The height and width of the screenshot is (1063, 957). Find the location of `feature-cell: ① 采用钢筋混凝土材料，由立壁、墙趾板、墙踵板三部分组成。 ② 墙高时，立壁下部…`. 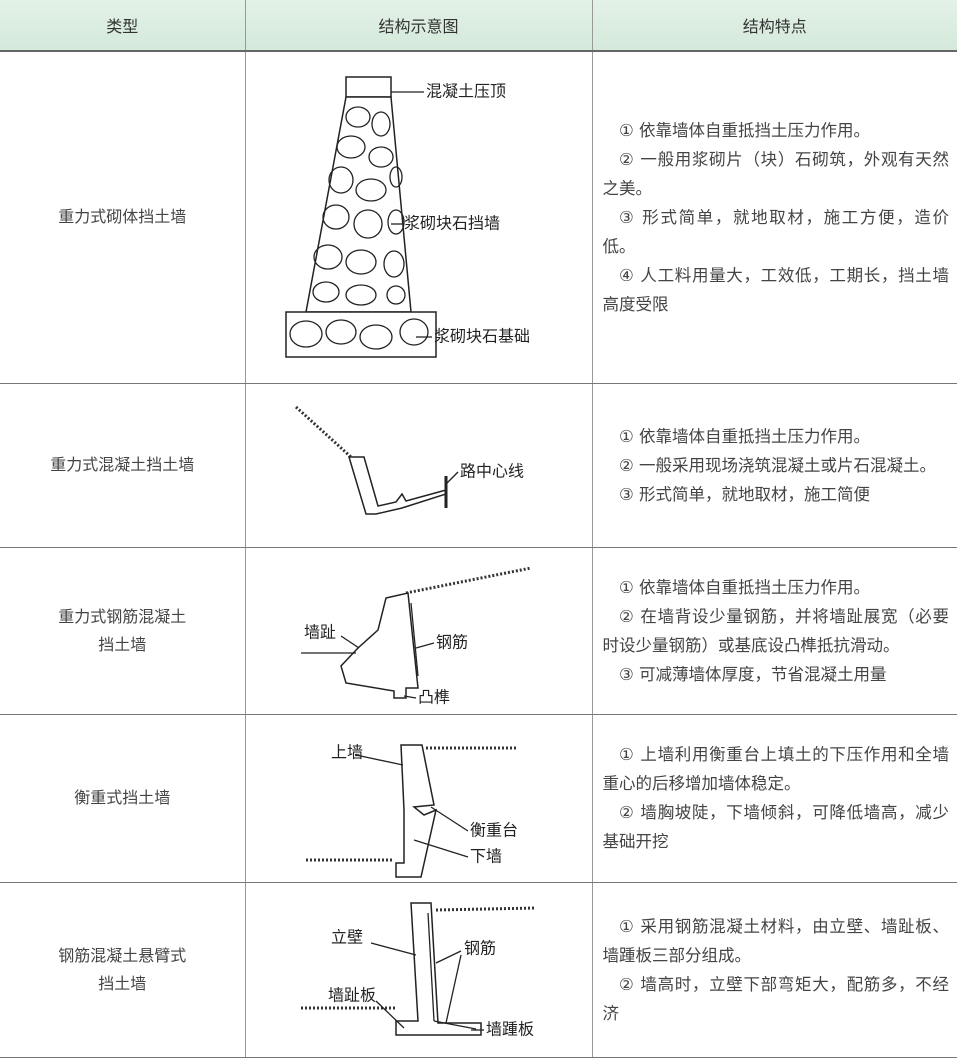

feature-cell: ① 采用钢筋混凝土材料，由立壁、墙趾板、墙踵板三部分组成。 ② 墙高时，立壁下部… is located at coordinates (774, 970).